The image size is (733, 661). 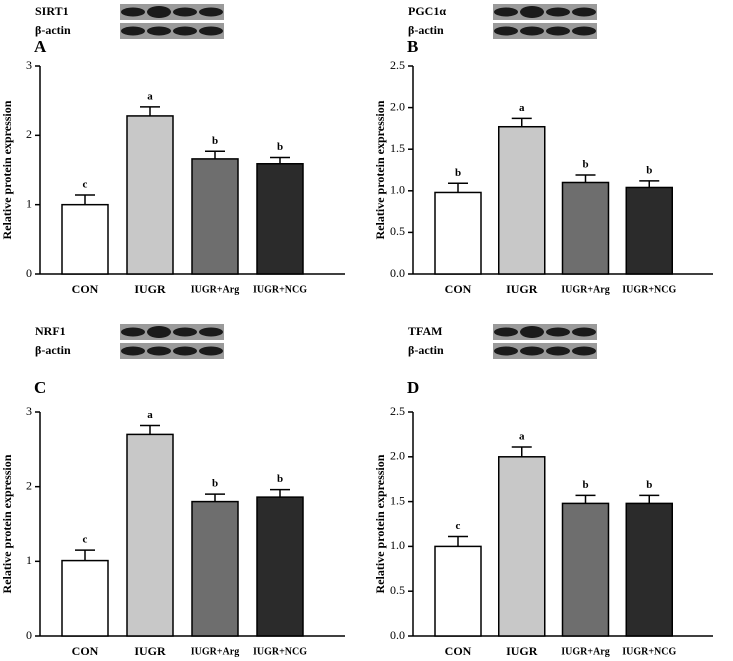 What do you see at coordinates (427, 11) in the screenshot?
I see `blot-label: PGC1α` at bounding box center [427, 11].